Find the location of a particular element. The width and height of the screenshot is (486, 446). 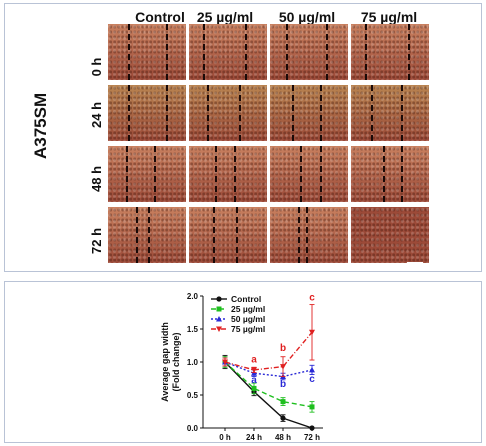

legend-label: 25 µg/ml is located at coordinates (248, 309).